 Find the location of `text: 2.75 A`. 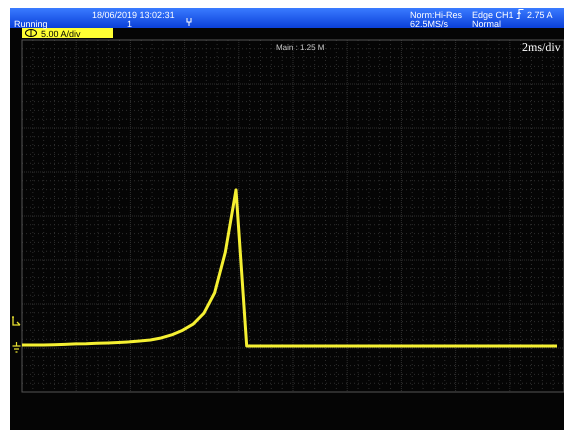

text: 2.75 A is located at coordinates (540, 15).